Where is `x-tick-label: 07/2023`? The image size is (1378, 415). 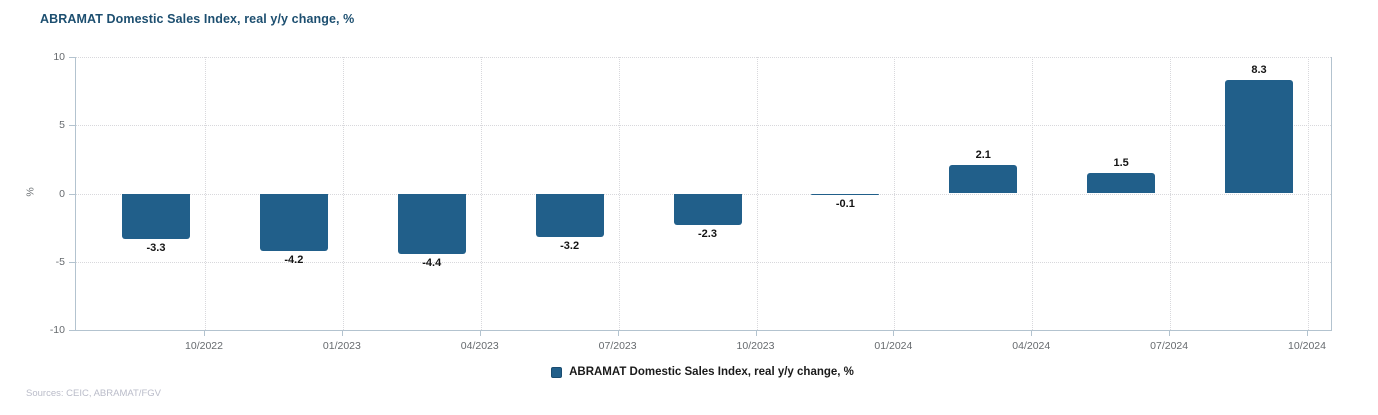 x-tick-label: 07/2023 is located at coordinates (617, 346).